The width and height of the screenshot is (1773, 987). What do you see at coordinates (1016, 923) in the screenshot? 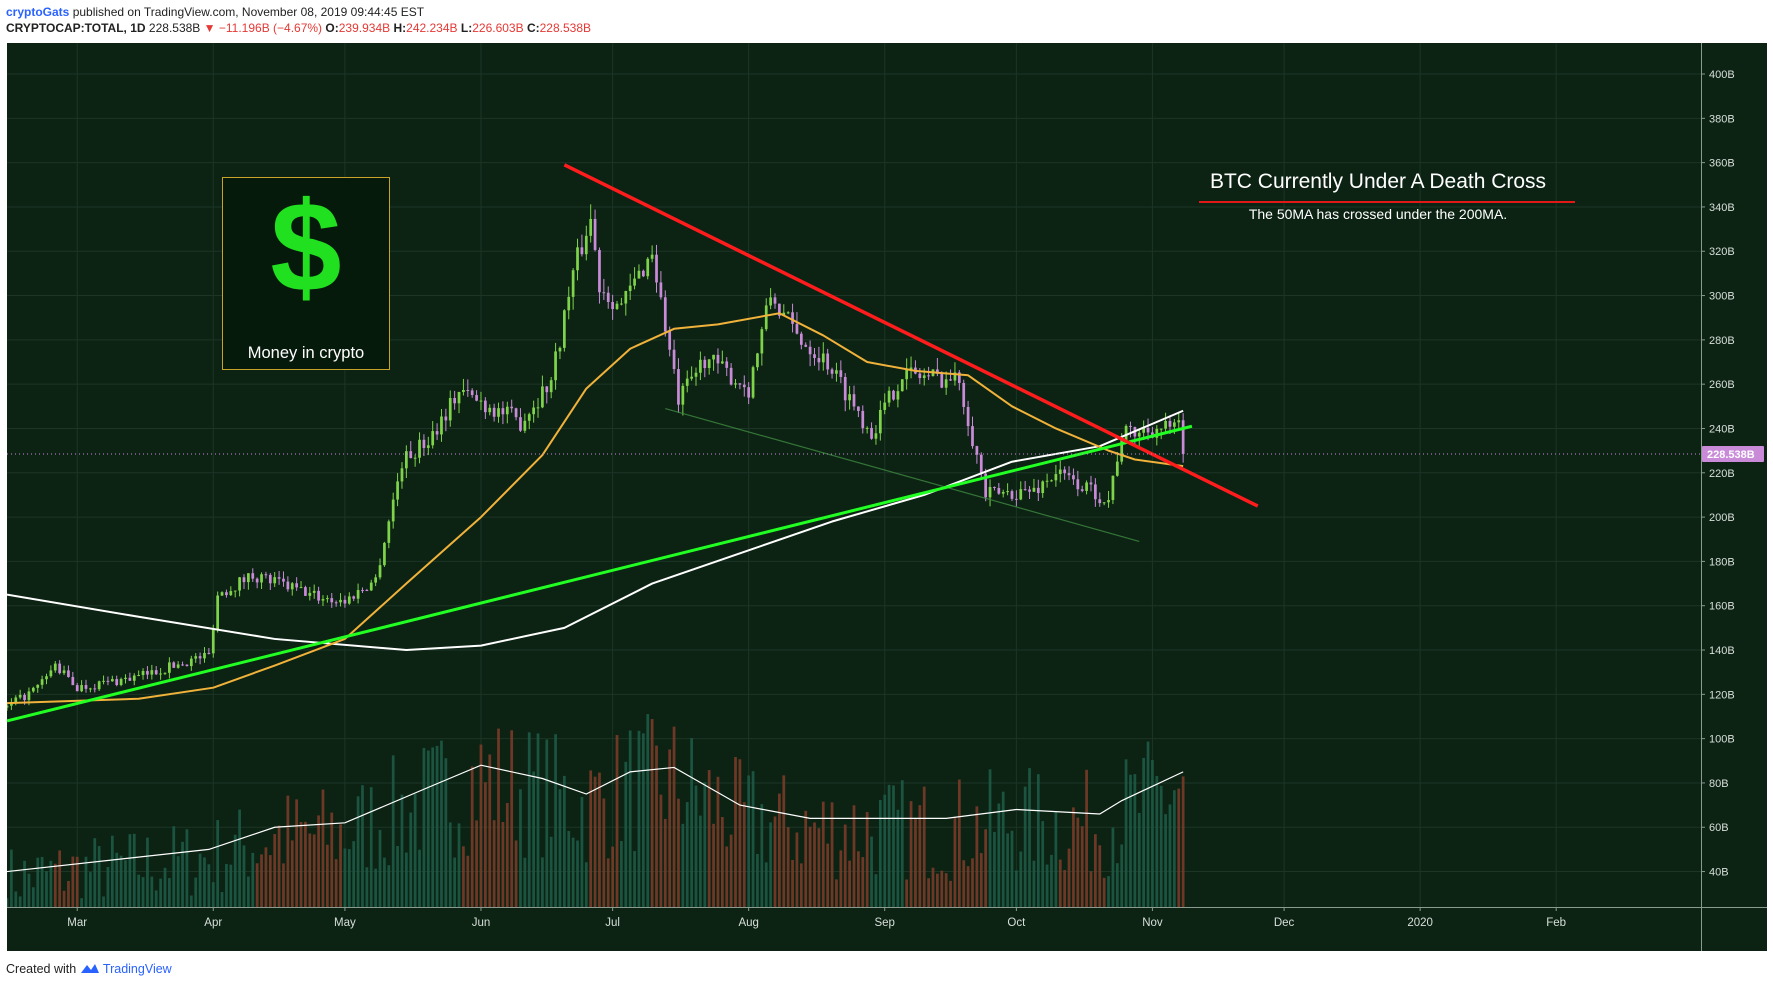
I see `x-tick-label: Oct` at bounding box center [1016, 923].